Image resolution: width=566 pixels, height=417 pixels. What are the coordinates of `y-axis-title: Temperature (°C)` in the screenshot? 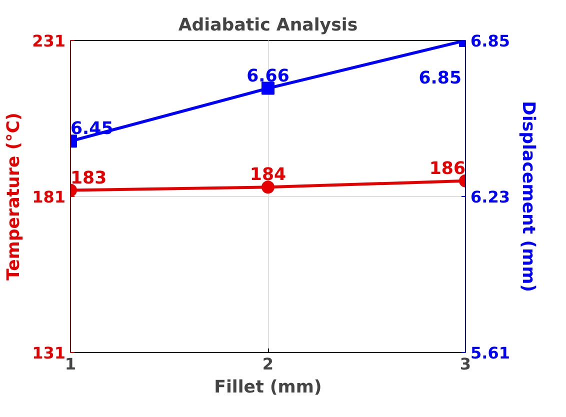 It's located at (14, 196).